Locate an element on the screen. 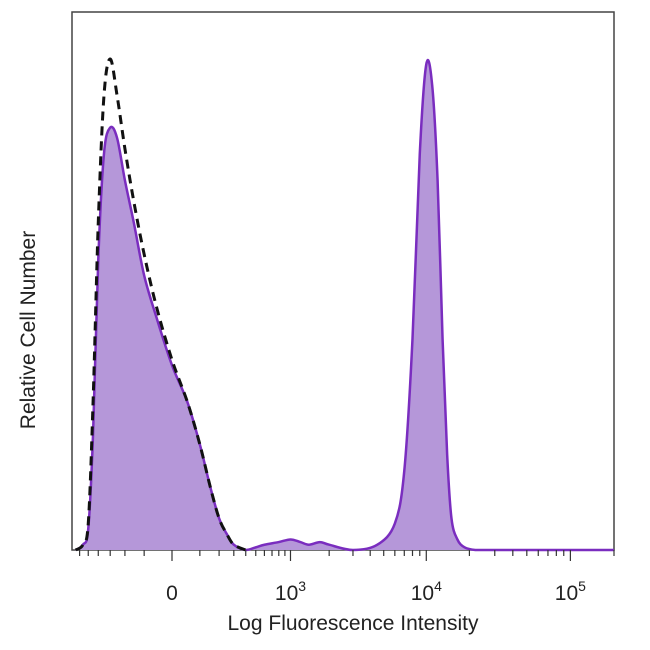 Image resolution: width=650 pixels, height=650 pixels. x-tick-label: 10⁴ is located at coordinates (426, 591).